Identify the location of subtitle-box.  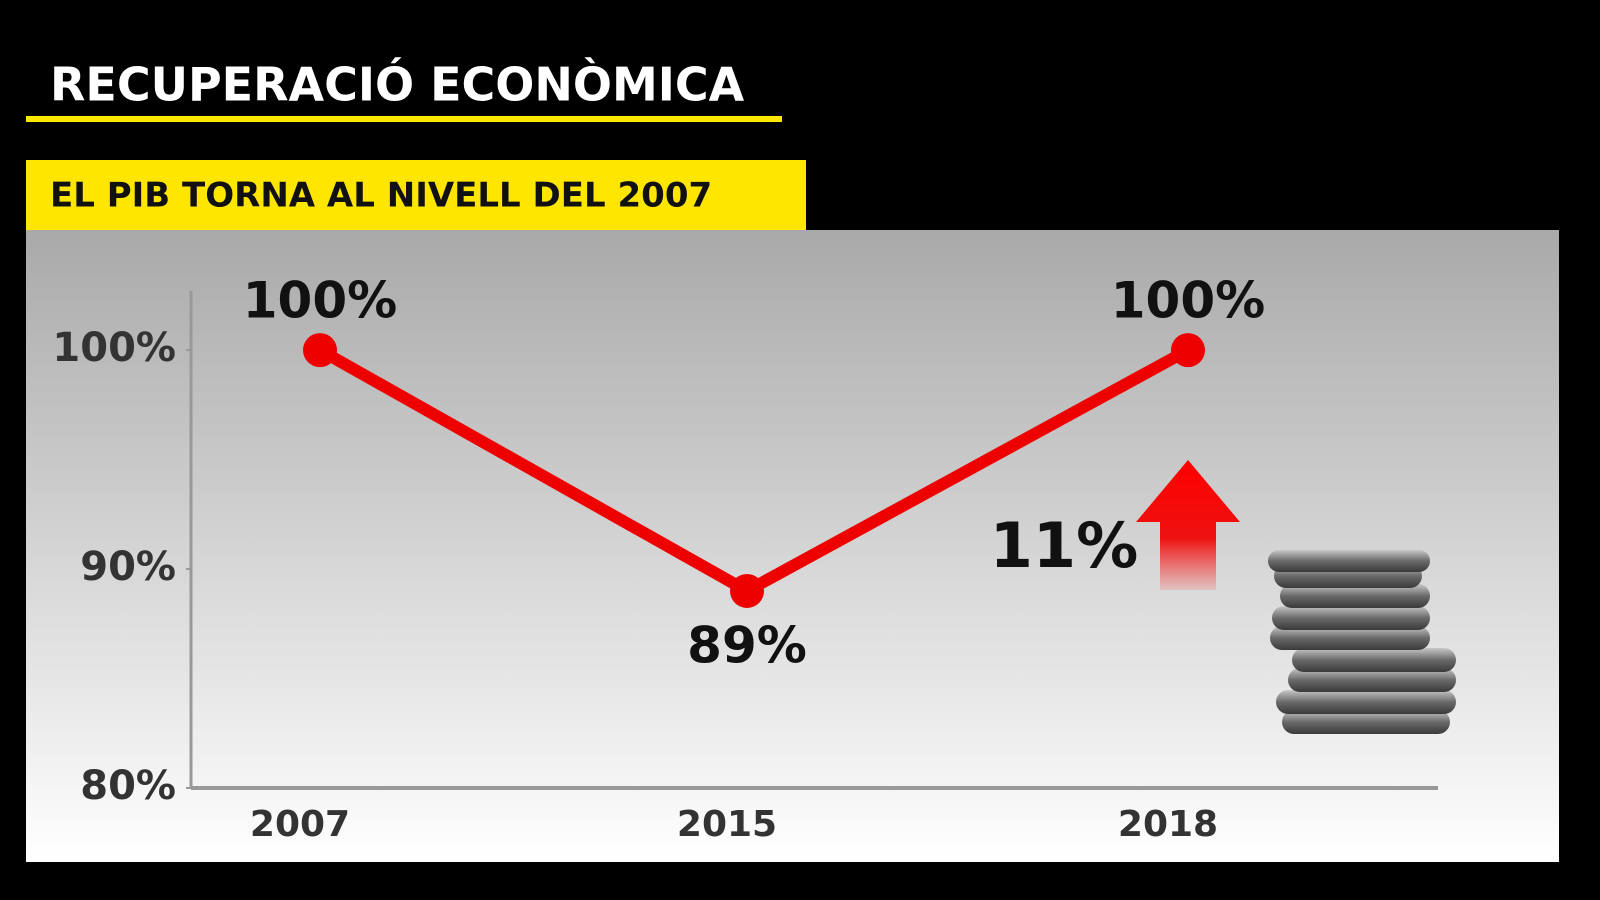
(416, 195).